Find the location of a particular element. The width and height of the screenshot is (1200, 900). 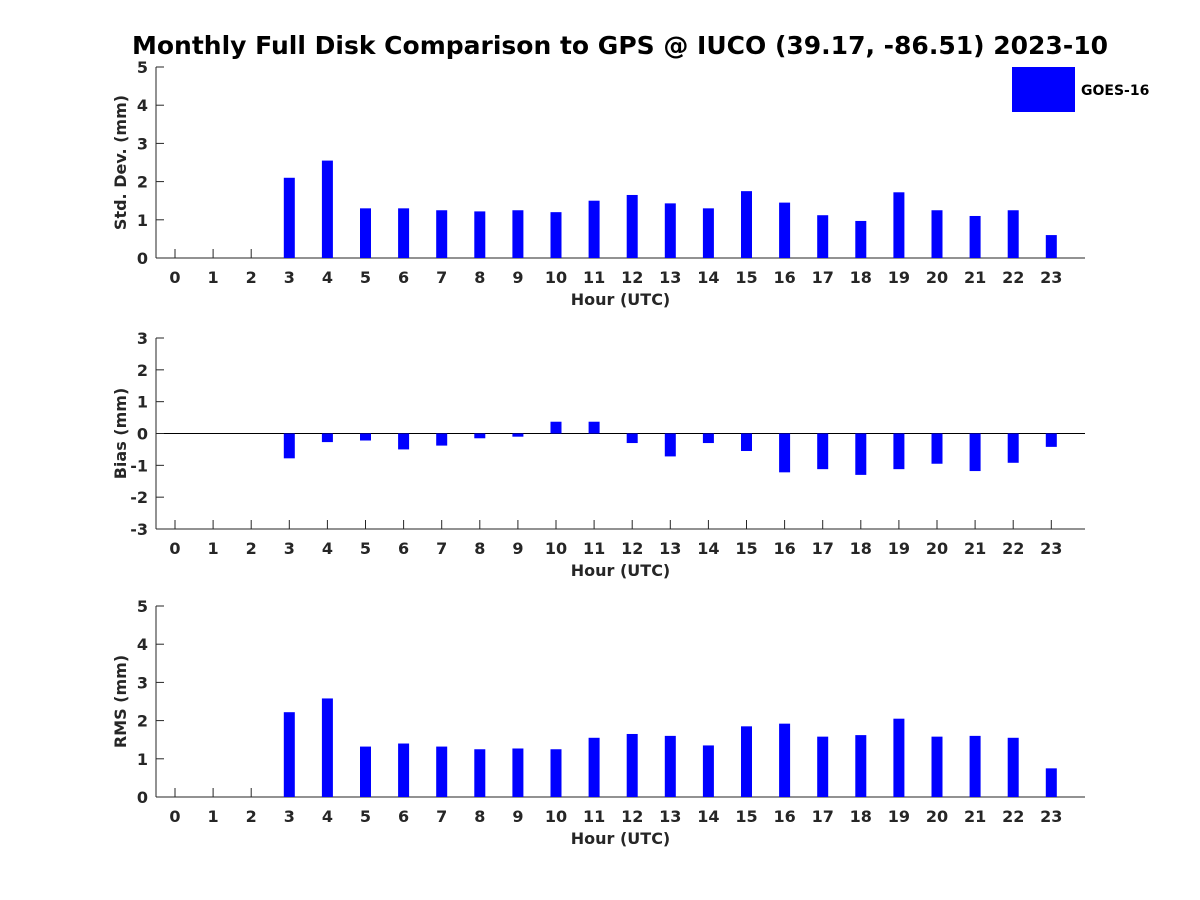

y-tick-label: -3 is located at coordinates (139, 529).